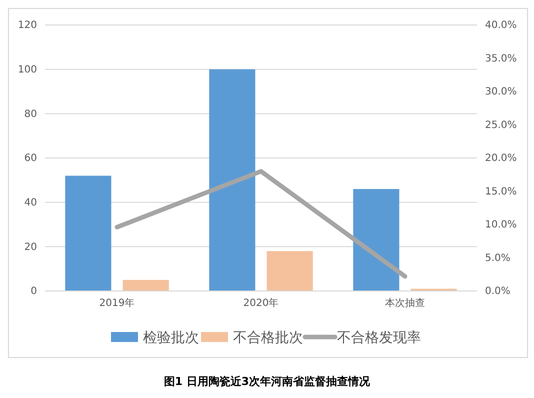 The height and width of the screenshot is (398, 534). I want to click on y2-tick-label: 30.0%, so click(501, 92).